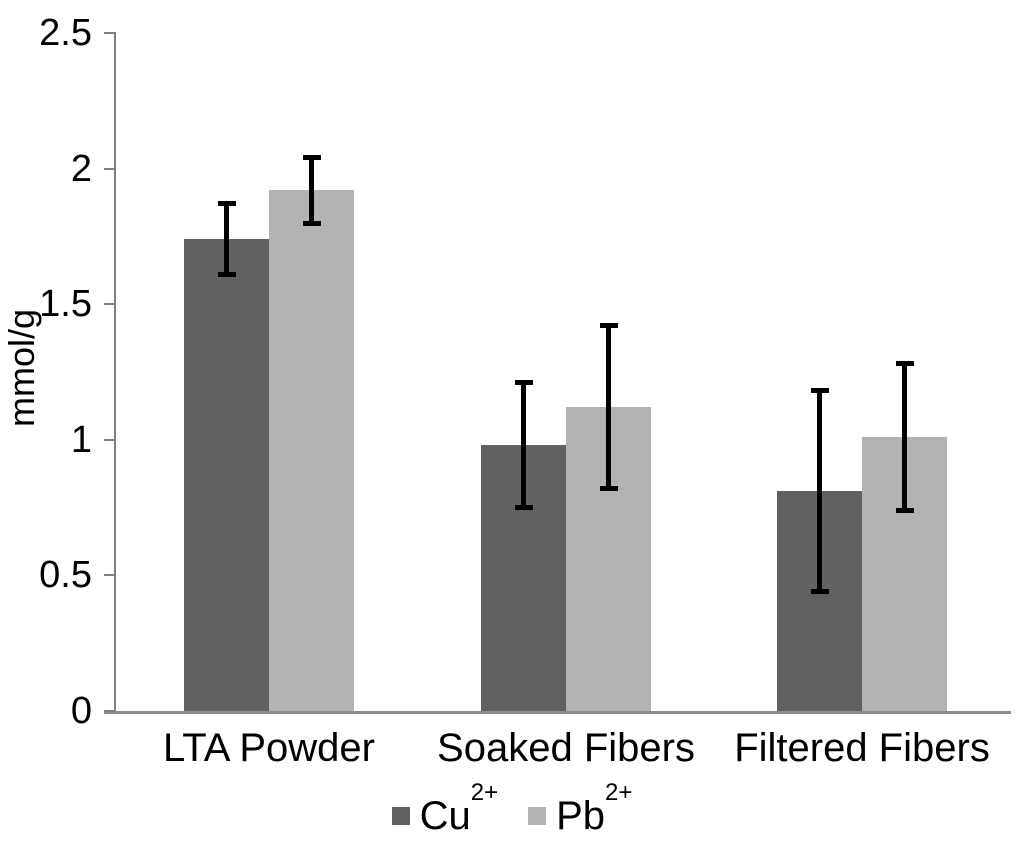 The width and height of the screenshot is (1024, 851). Describe the element at coordinates (566, 748) in the screenshot. I see `x-category-label-soaked-fibers: Soaked Fibers` at that location.